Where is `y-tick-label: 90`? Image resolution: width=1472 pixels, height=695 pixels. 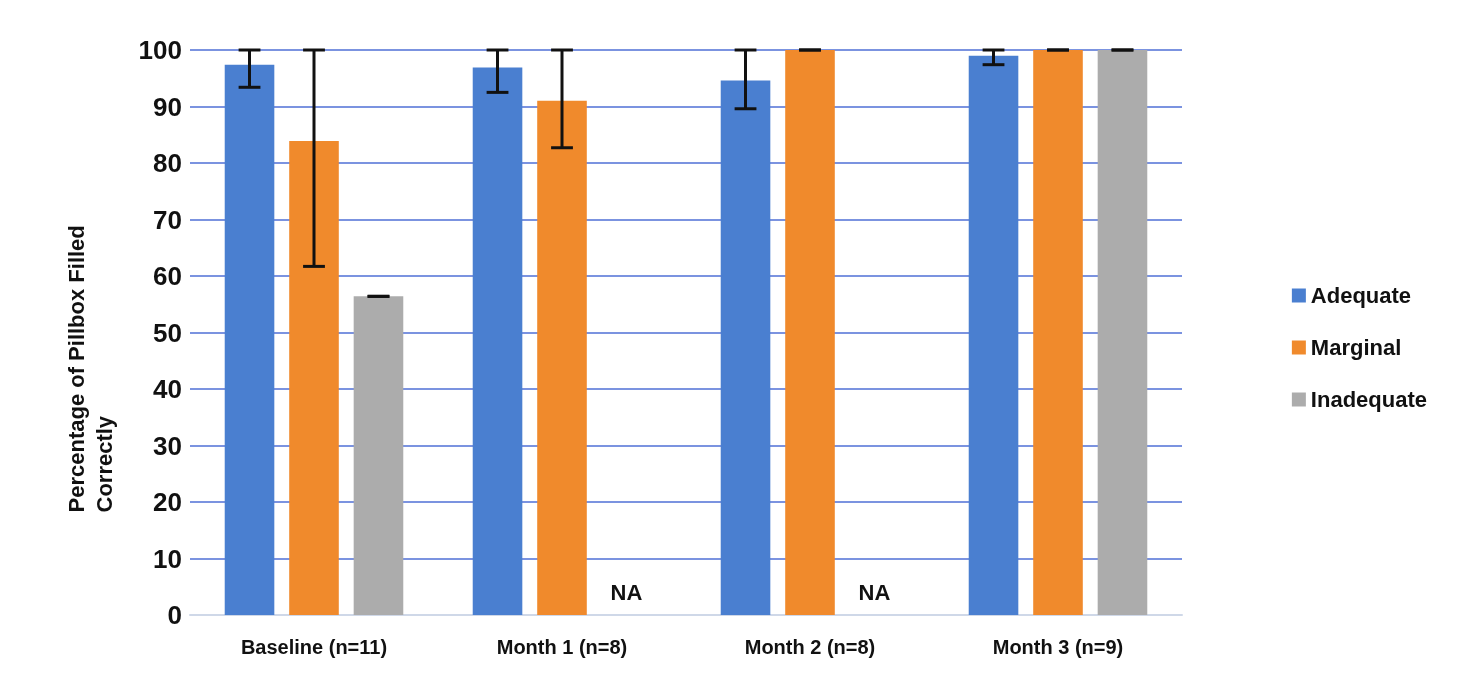
y-tick-label: 90 is located at coordinates (167, 106).